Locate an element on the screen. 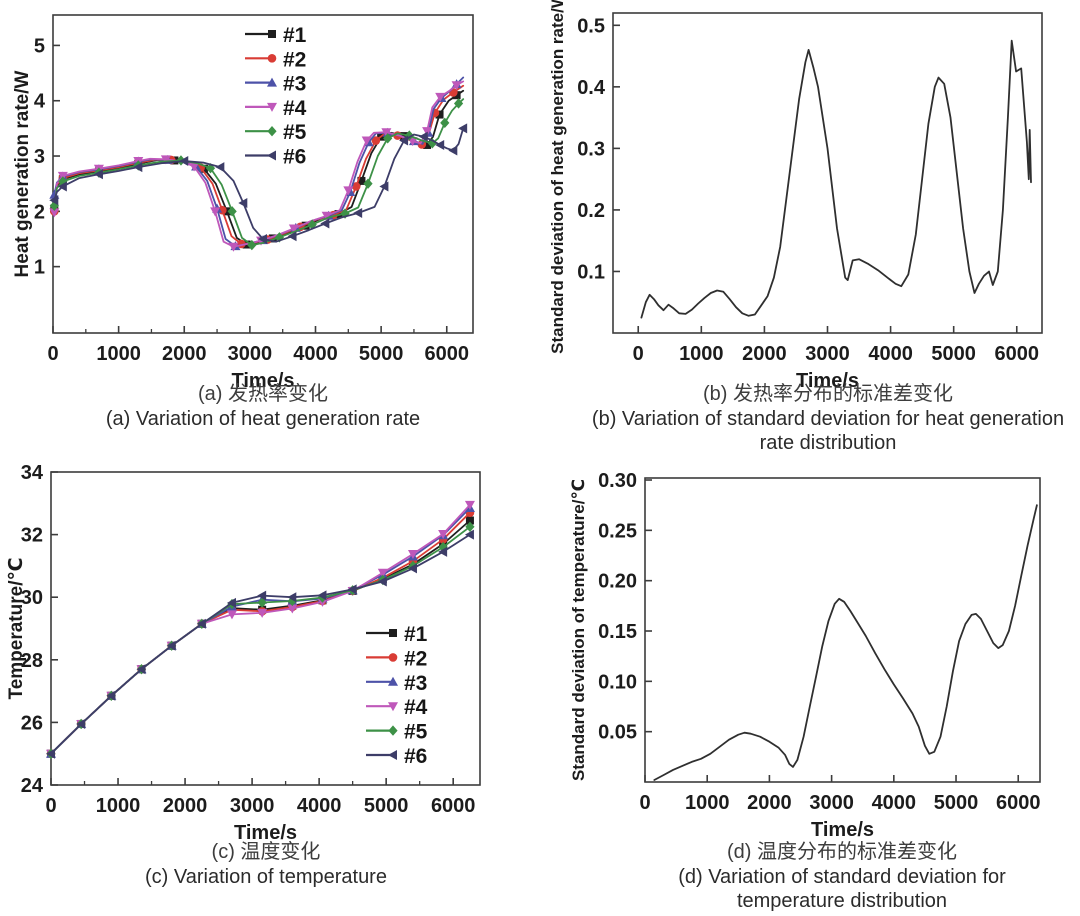  circle-marker is located at coordinates (376, 140).